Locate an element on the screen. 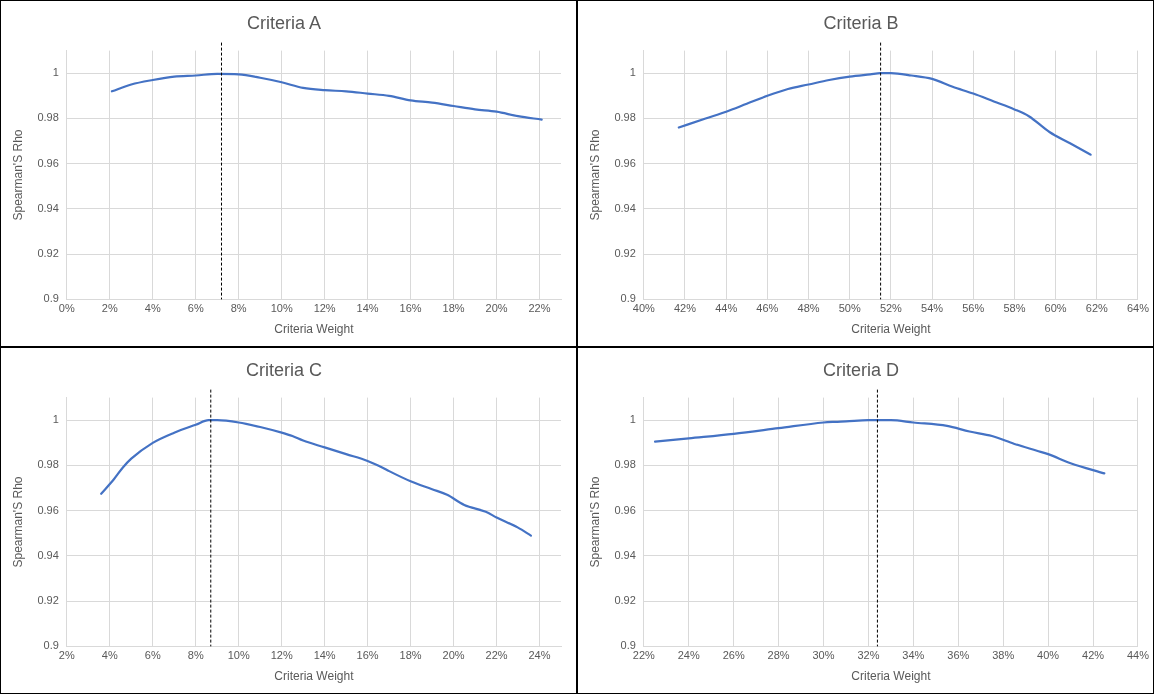 Image resolution: width=1154 pixels, height=698 pixels. x-tick-label: 54% is located at coordinates (932, 308).